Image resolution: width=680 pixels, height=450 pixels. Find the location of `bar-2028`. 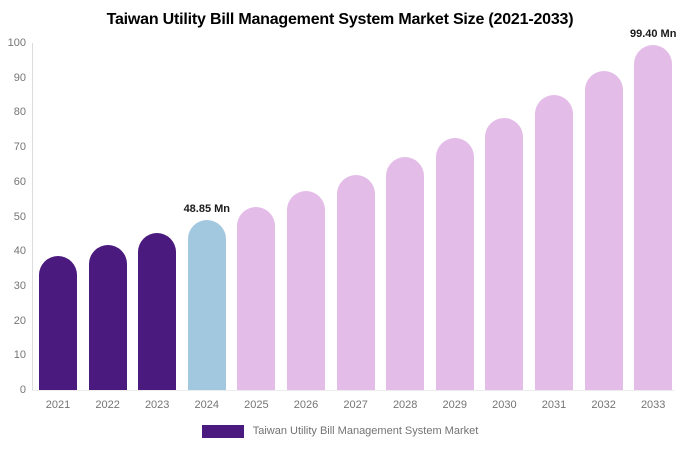

bar-2028 is located at coordinates (405, 273).